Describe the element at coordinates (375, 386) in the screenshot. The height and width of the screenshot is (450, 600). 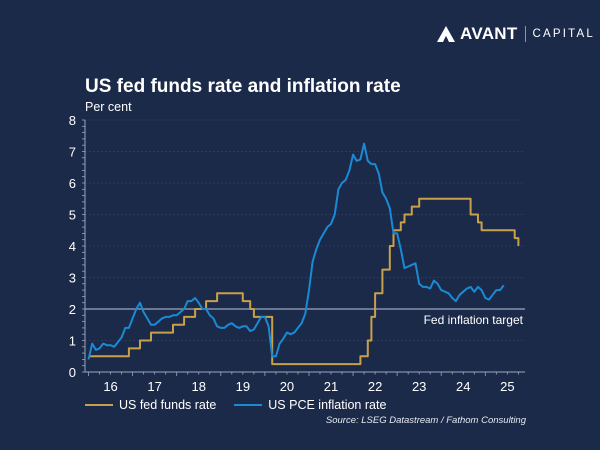
I see `x-tick-label: 22` at that location.